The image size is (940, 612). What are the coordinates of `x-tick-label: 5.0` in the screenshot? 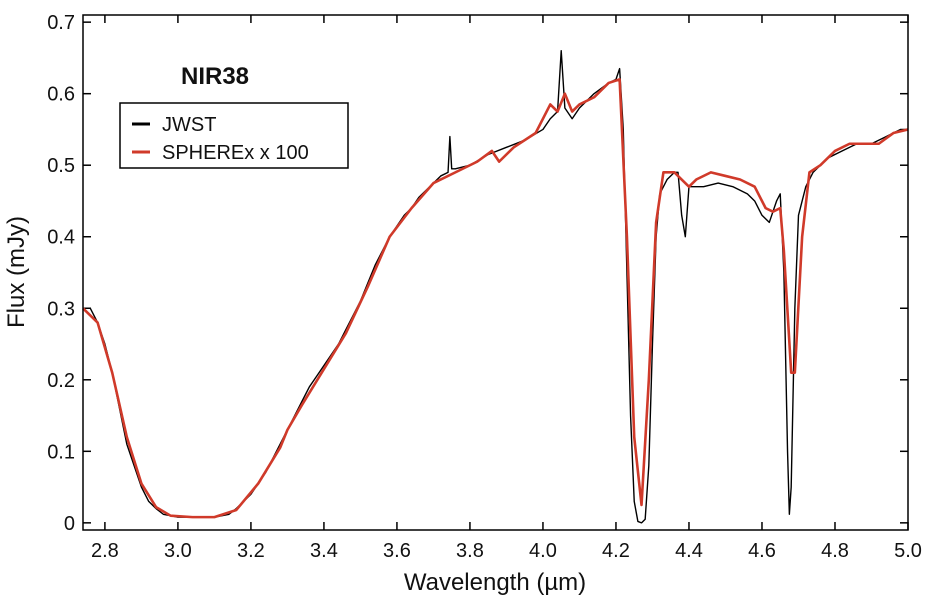 It's located at (908, 551).